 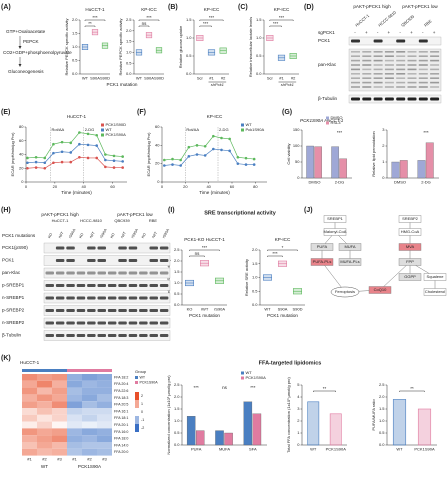 I want to click on row-label: sgPCK1, so click(x=326, y=32).